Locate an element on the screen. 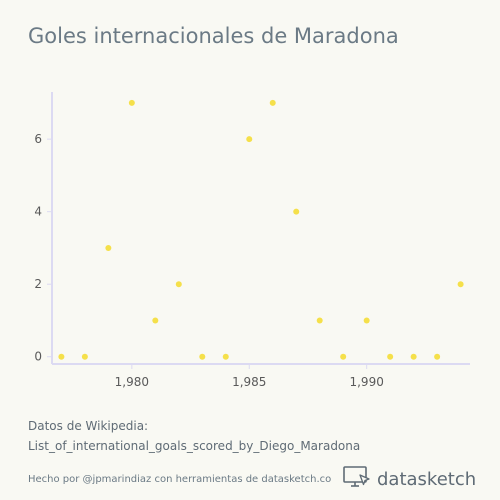 Image resolution: width=500 pixels, height=500 pixels. y-tick-label: 6 is located at coordinates (38, 139).